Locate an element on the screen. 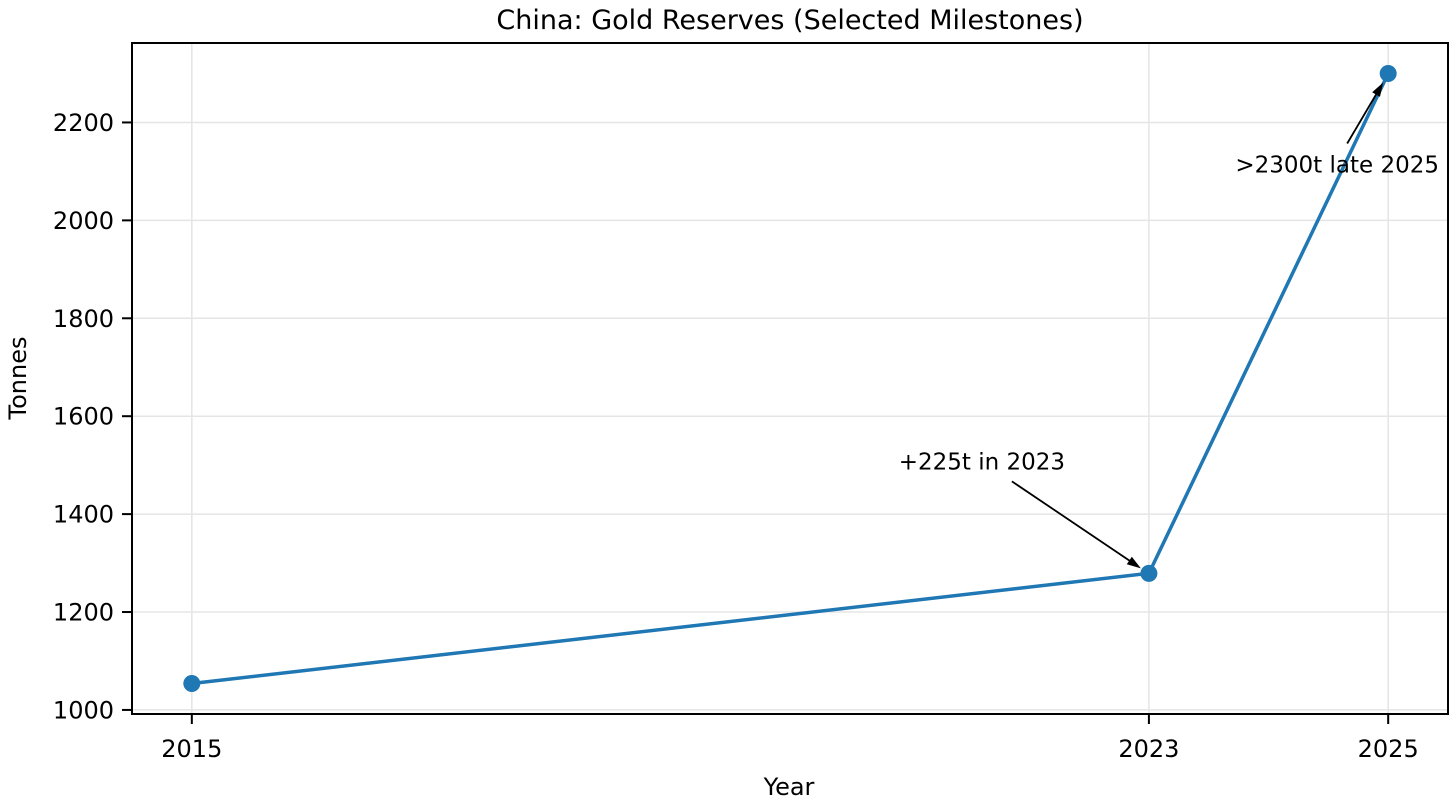 This screenshot has height=811, width=1456. x-tick-label: 2015 is located at coordinates (191, 749).